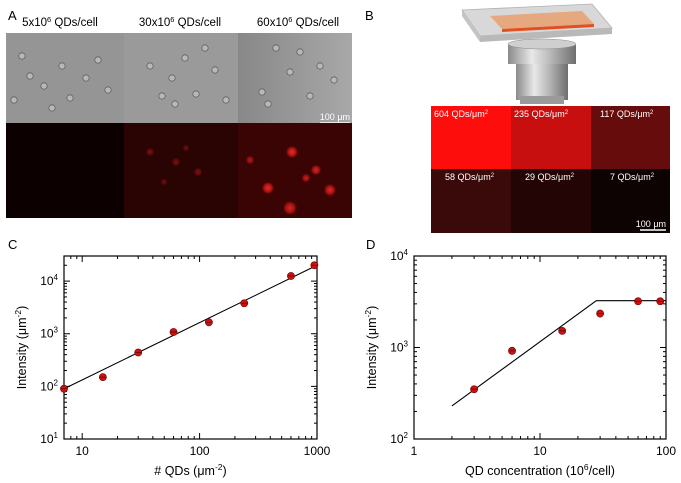 The image size is (681, 483). What do you see at coordinates (550, 177) in the screenshot?
I see `tile-5-label: 29 QDs/μm2` at bounding box center [550, 177].